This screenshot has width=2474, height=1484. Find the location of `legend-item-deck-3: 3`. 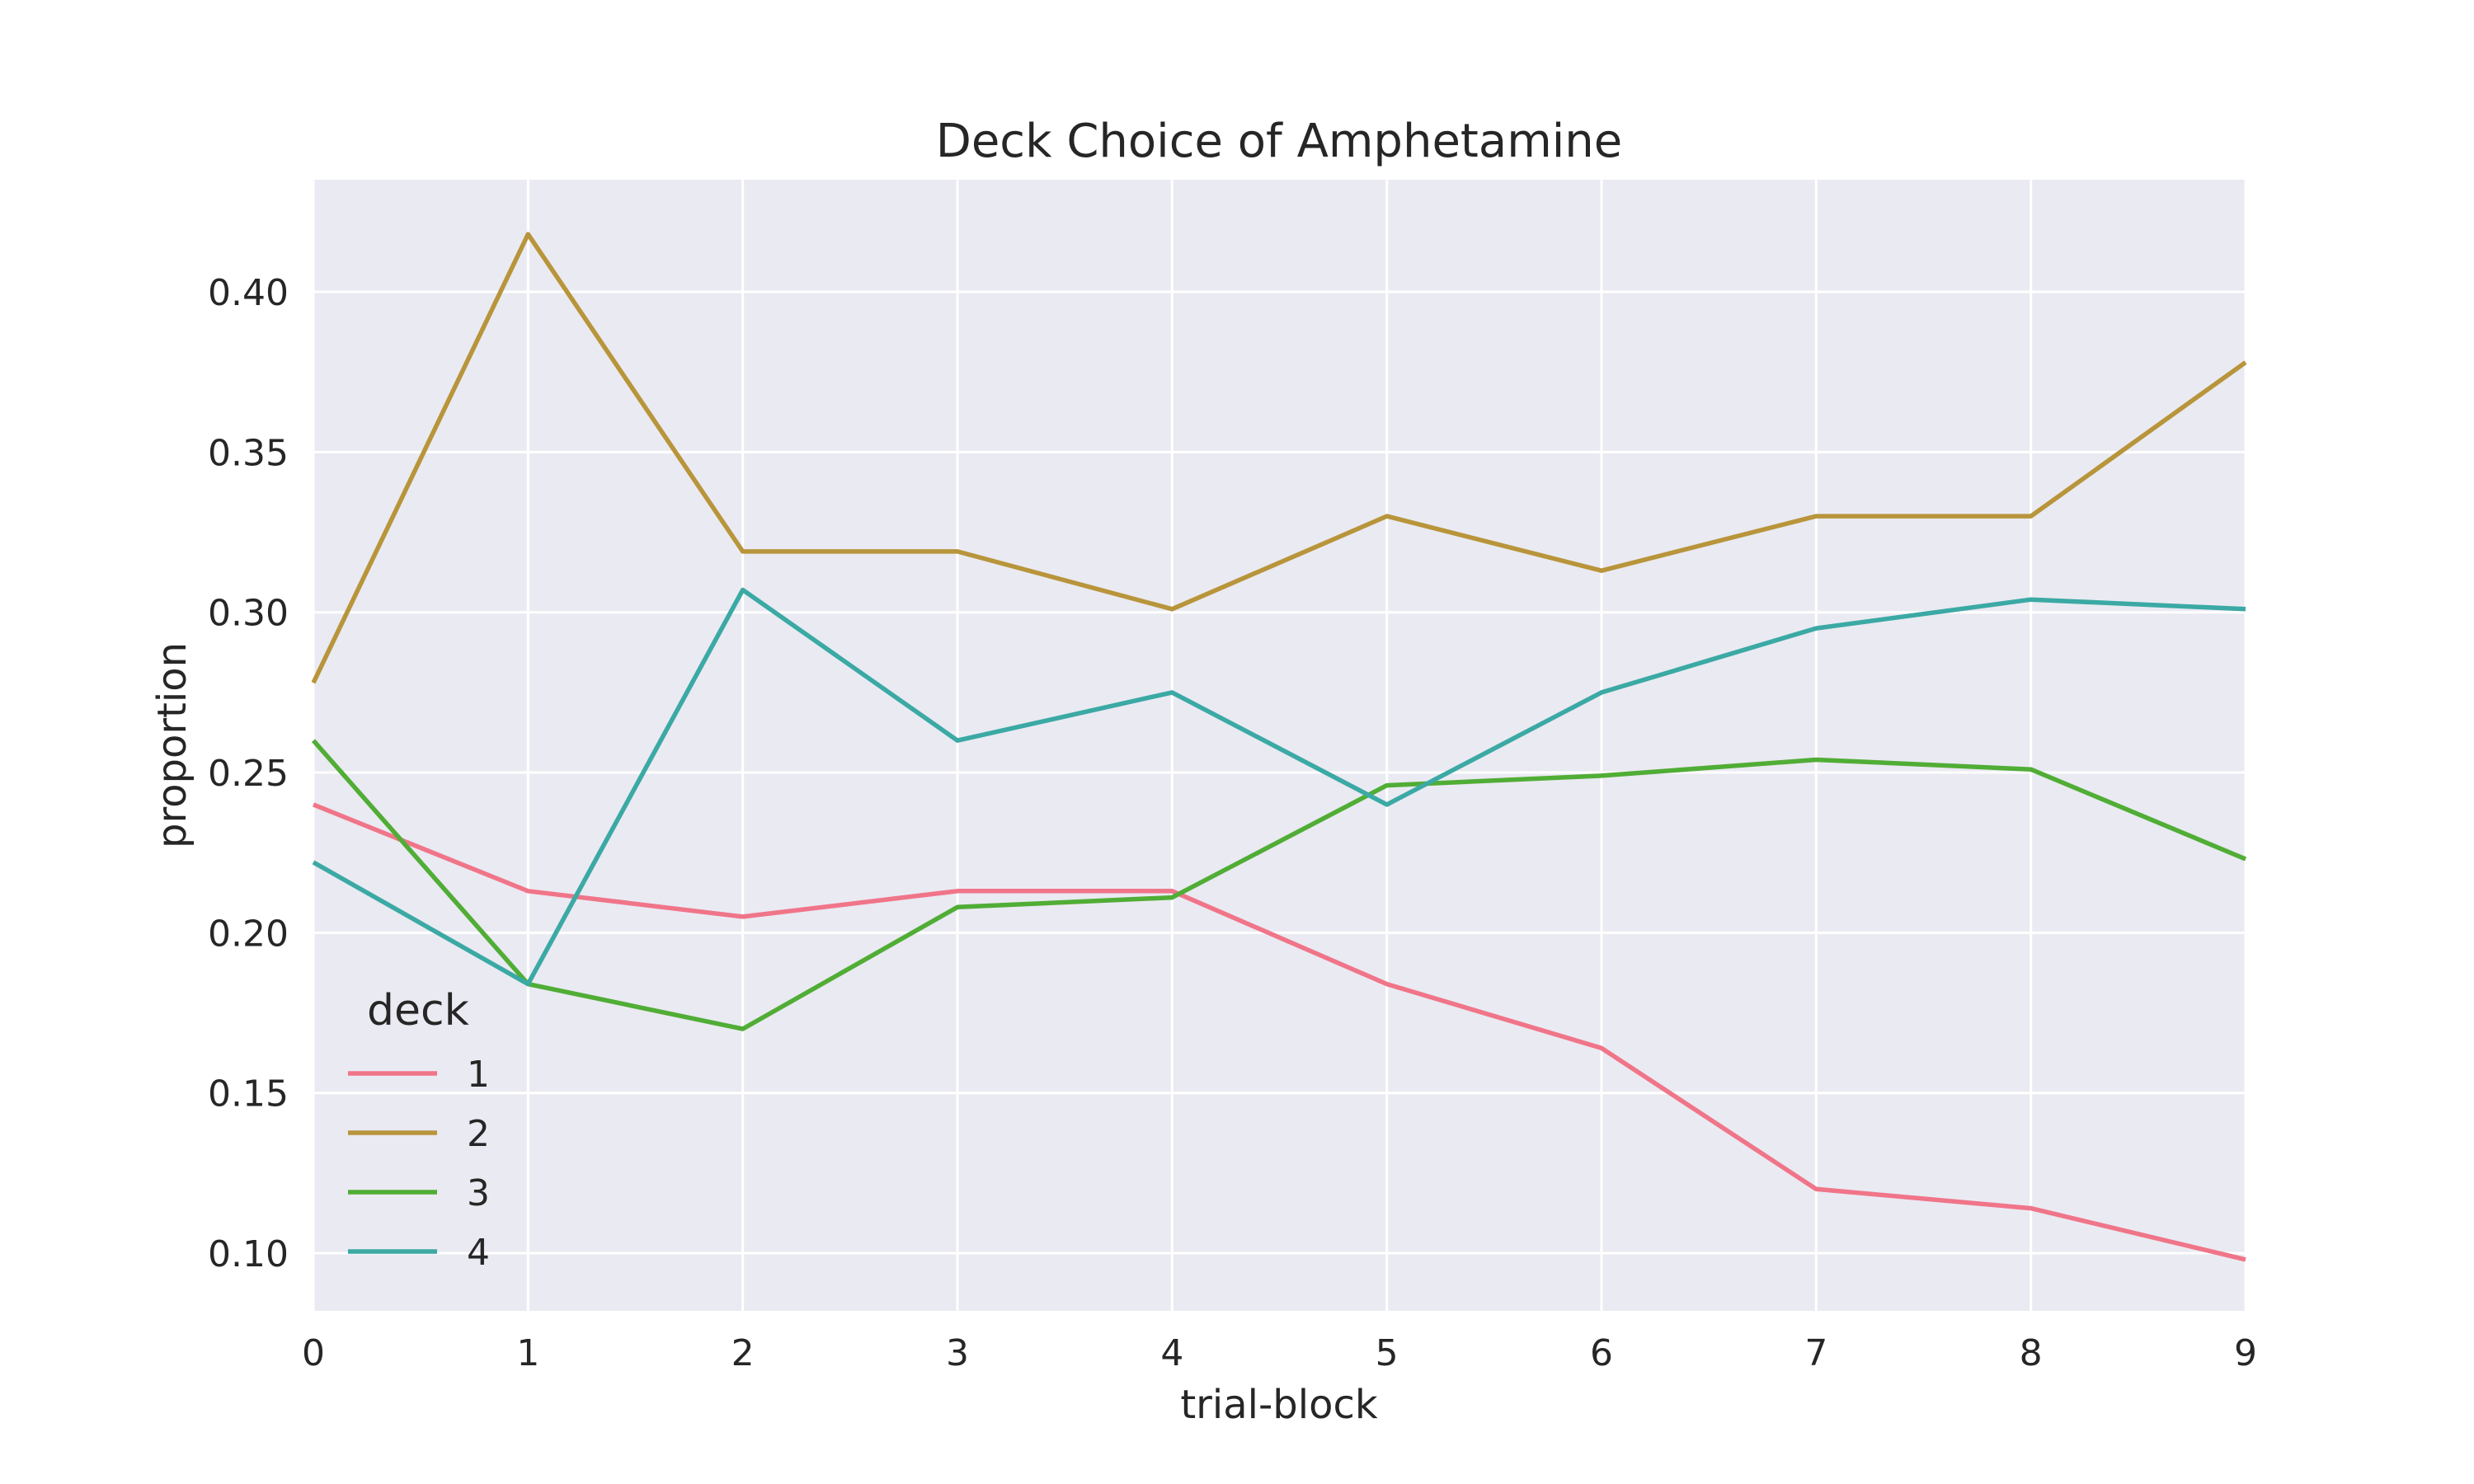

legend-item-deck-3: 3 is located at coordinates (419, 1193).